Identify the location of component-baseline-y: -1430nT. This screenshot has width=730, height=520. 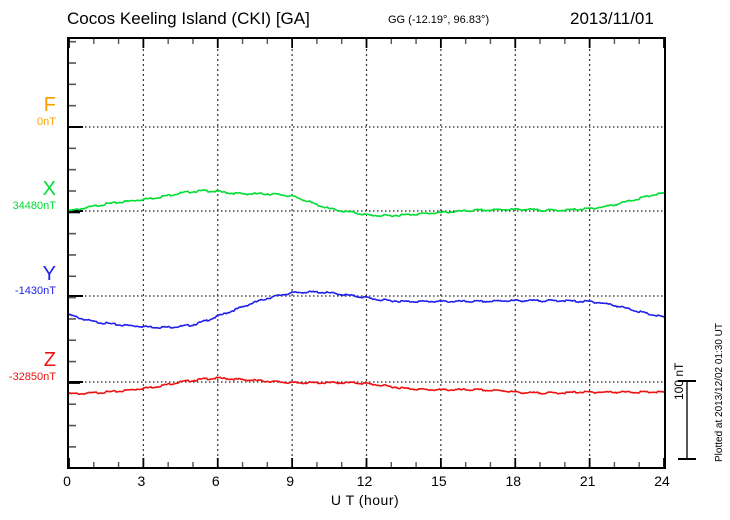
(35, 291).